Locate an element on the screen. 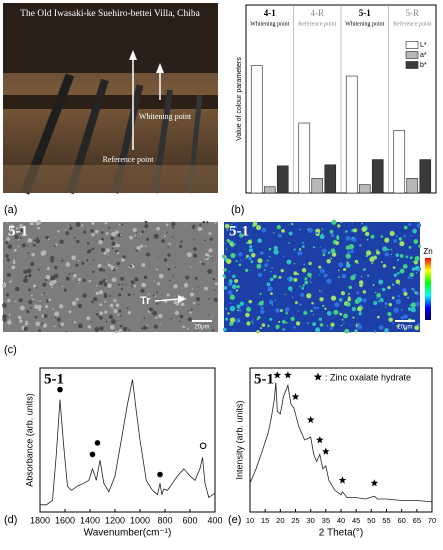  bar is located at coordinates (269, 190).